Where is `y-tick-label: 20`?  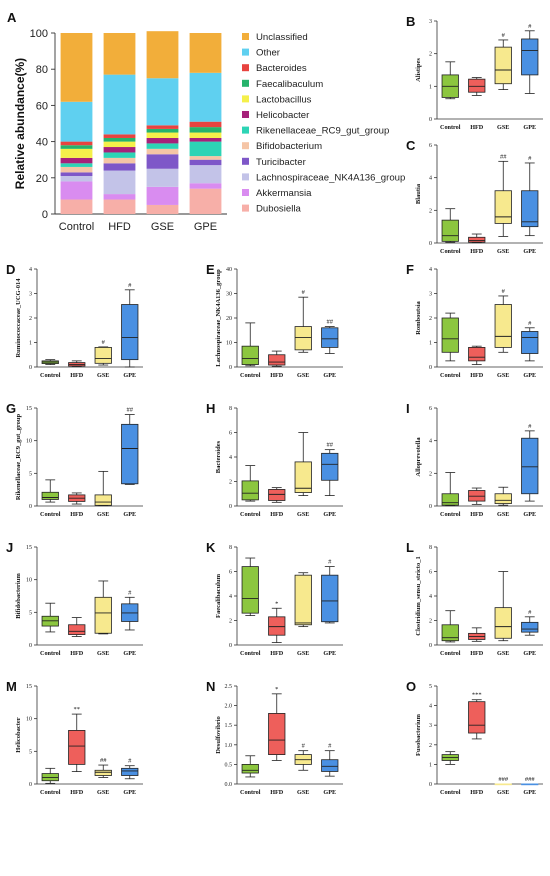 y-tick-label: 20 is located at coordinates (229, 319).